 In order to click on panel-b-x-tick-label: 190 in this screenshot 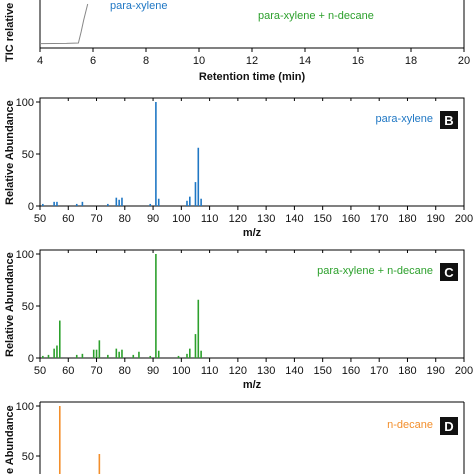, I will do `click(436, 219)`.